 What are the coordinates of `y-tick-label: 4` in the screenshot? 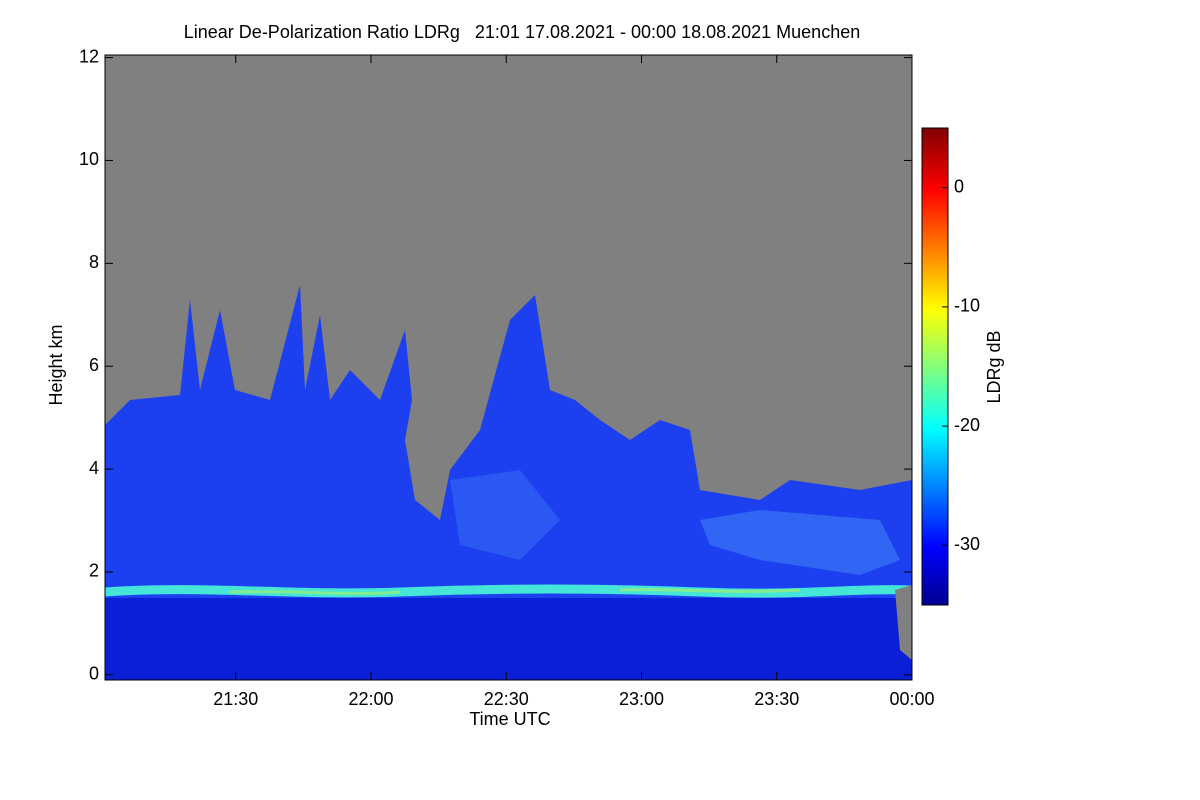 It's located at (94, 468).